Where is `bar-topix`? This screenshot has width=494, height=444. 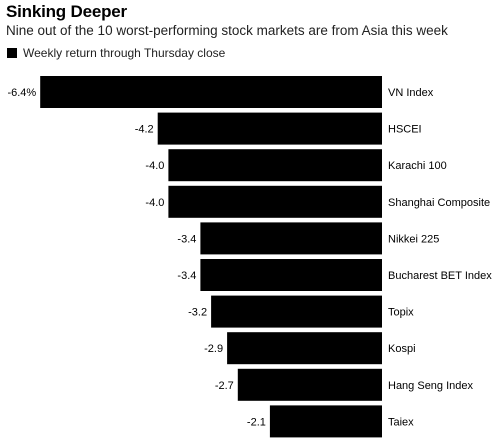
bar-topix is located at coordinates (296, 311).